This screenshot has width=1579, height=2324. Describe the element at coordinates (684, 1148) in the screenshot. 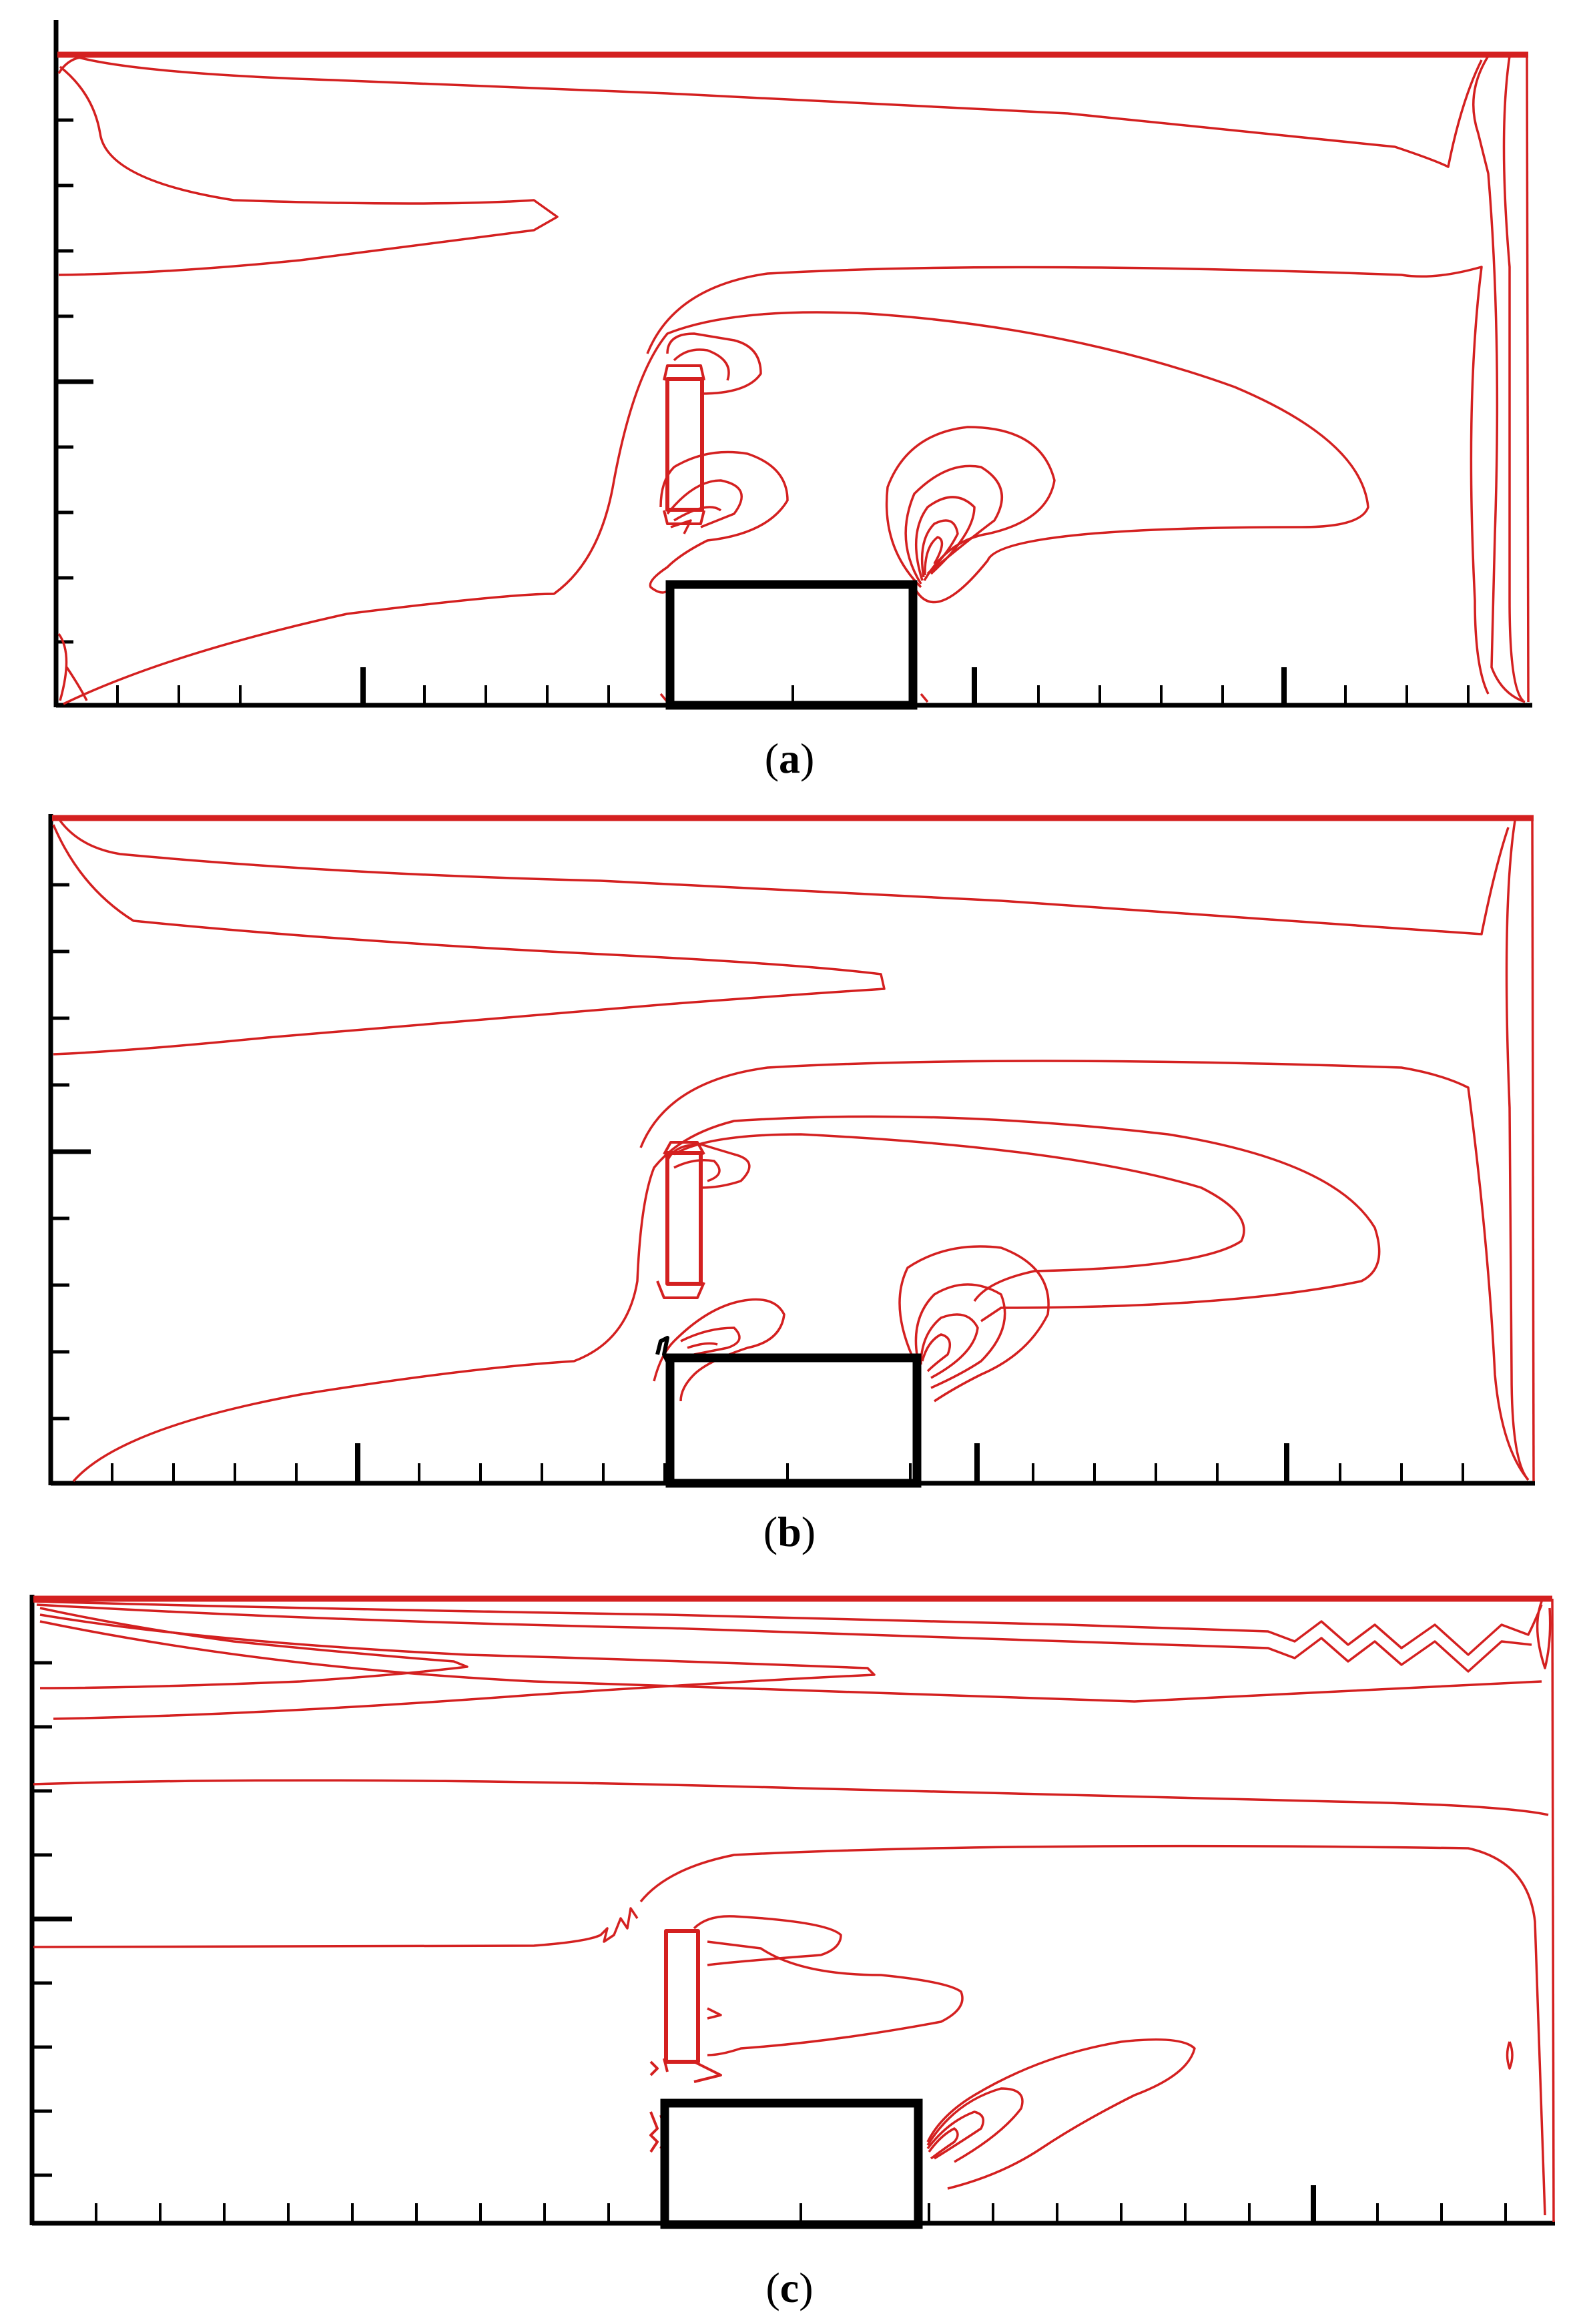

I see `panel-b-plate-tip-top` at that location.